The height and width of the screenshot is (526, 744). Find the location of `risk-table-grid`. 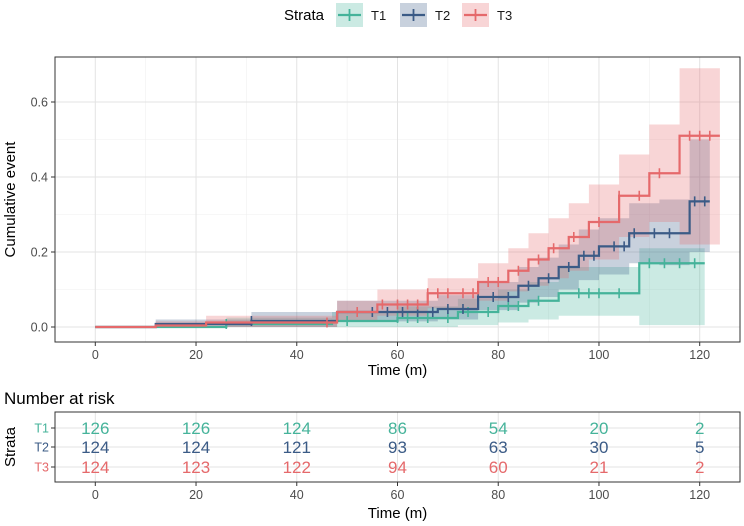

risk-table-grid is located at coordinates (397, 447).